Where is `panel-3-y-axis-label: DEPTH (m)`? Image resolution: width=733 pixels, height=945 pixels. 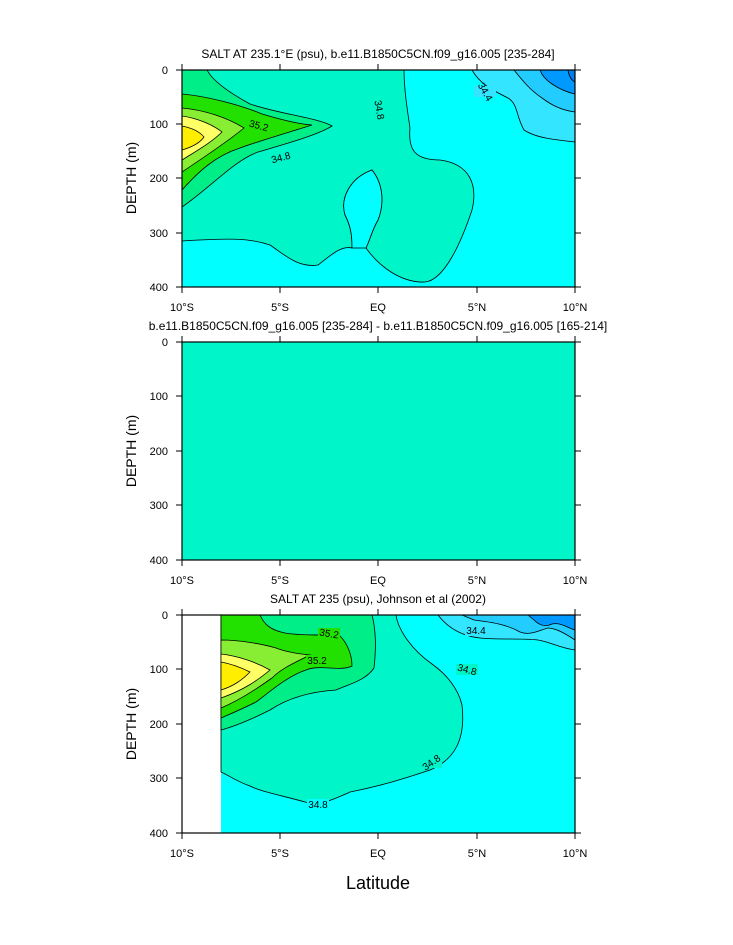 panel-3-y-axis-label: DEPTH (m) is located at coordinates (131, 724).